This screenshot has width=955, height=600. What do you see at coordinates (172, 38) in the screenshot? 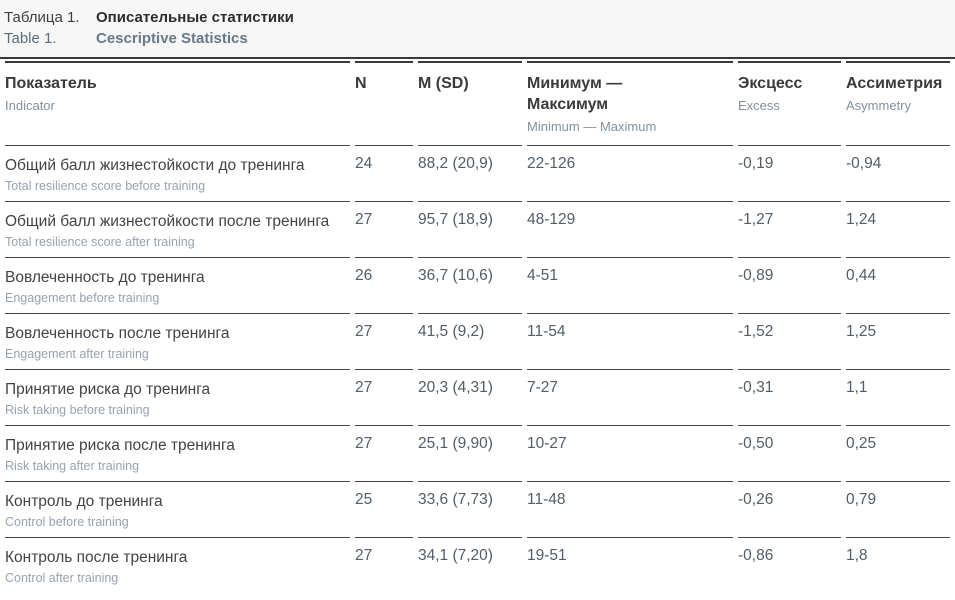
I see `caption-title-en: Cescriptive Statistics` at bounding box center [172, 38].